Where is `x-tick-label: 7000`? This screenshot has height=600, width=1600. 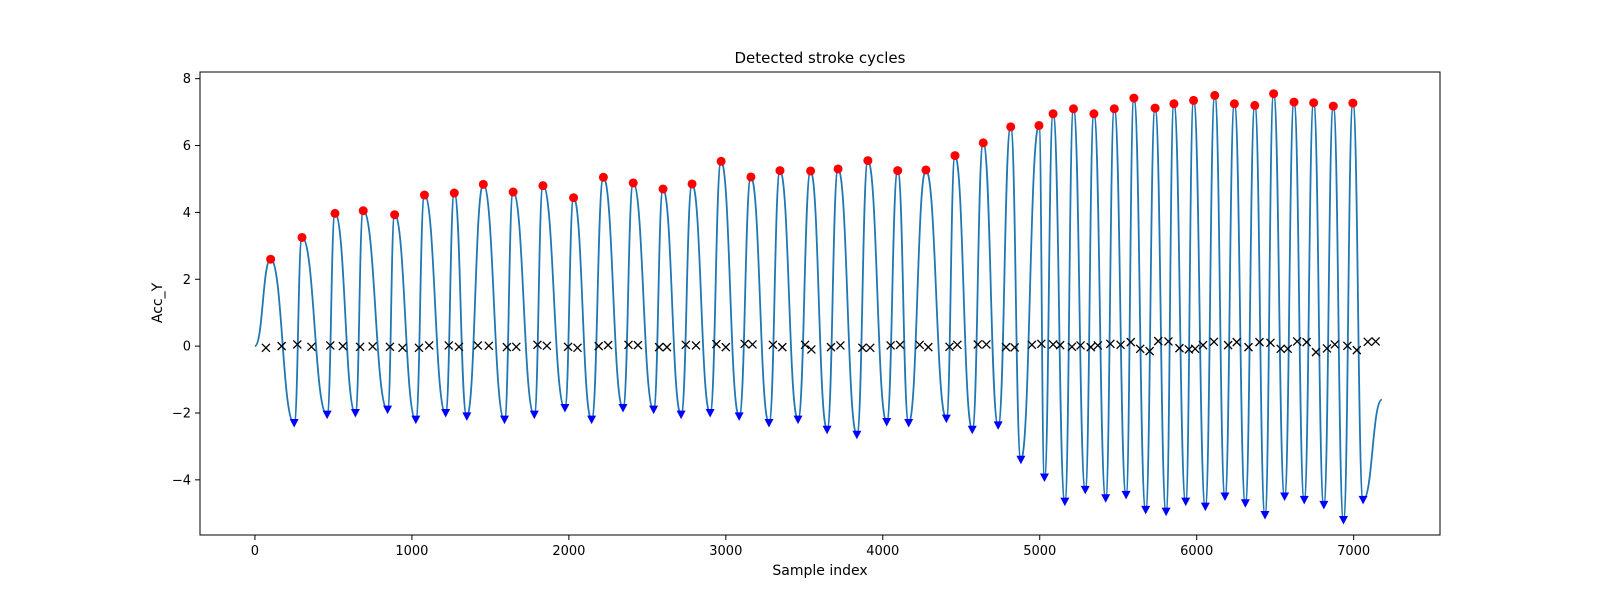 x-tick-label: 7000 is located at coordinates (1353, 551).